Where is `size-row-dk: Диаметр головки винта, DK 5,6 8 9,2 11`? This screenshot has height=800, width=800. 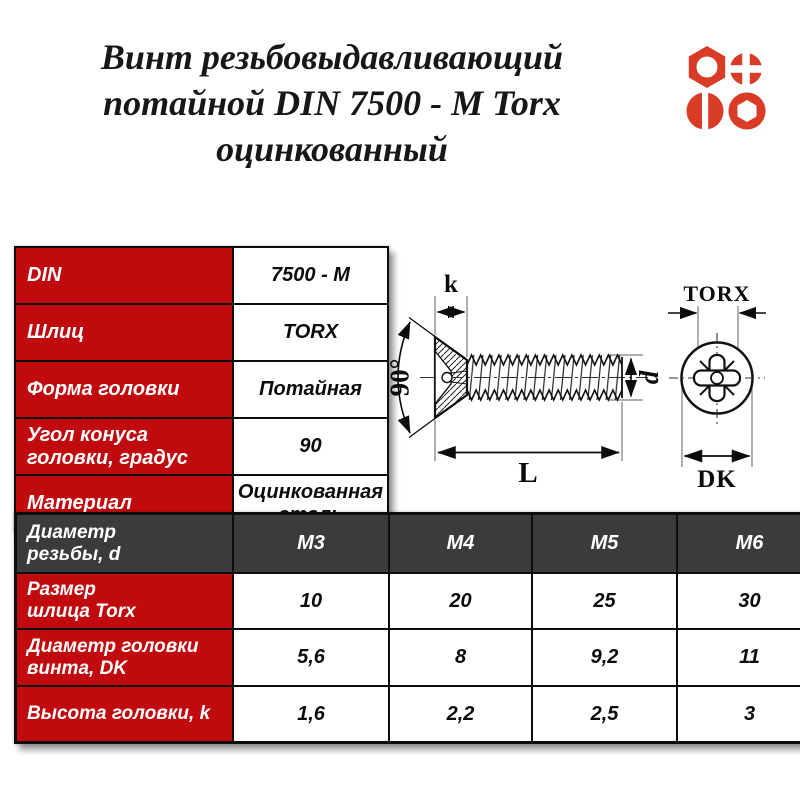
size-row-dk: Диаметр головки винта, DK 5,6 8 9,2 11 is located at coordinates (407, 657).